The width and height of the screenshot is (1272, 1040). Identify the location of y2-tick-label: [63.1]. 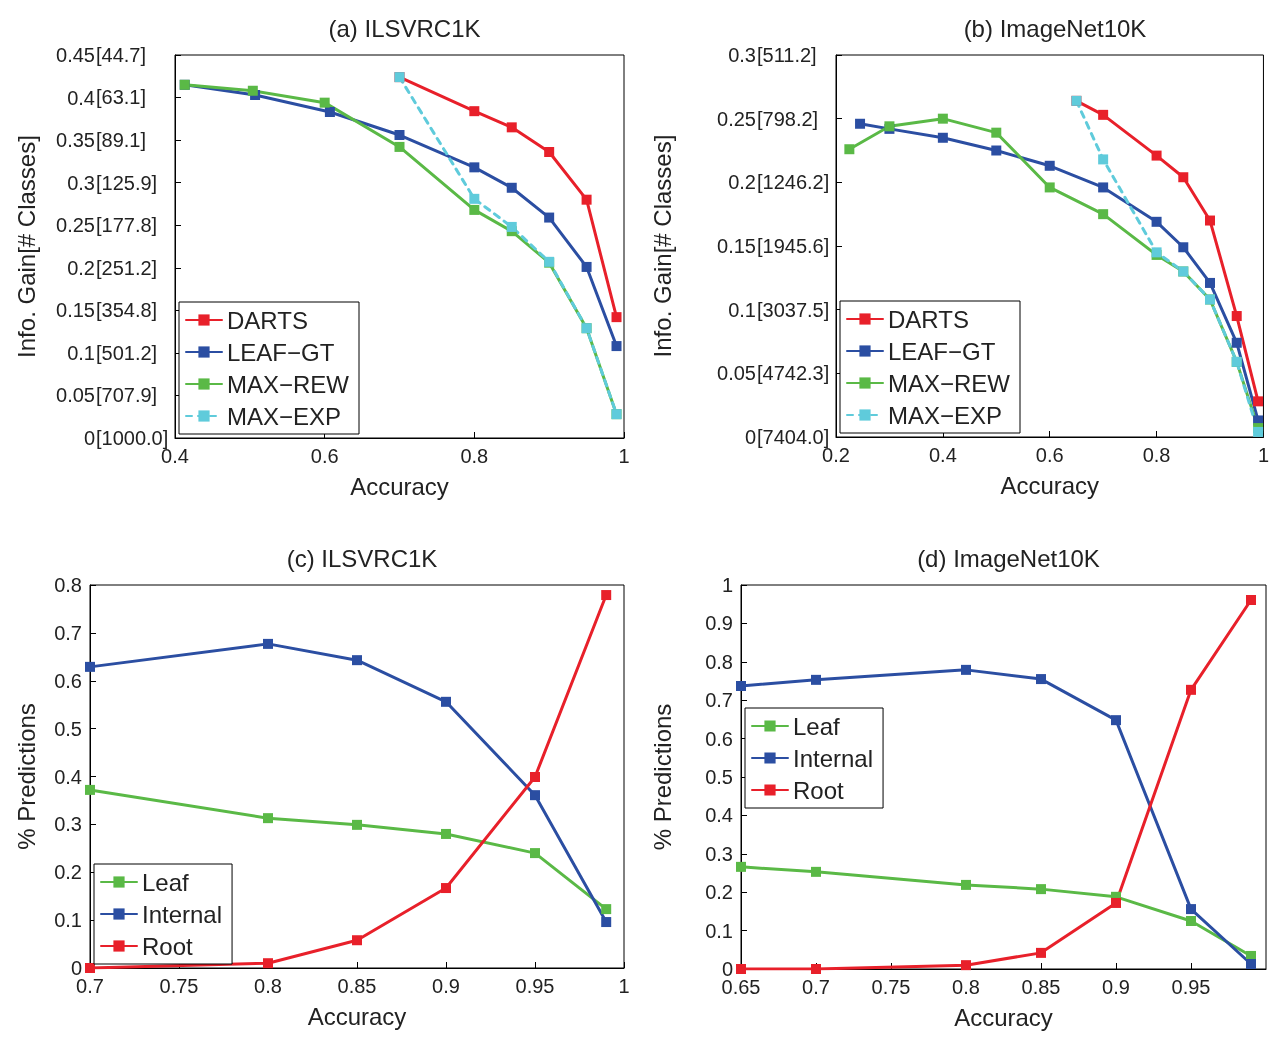
(121, 97).